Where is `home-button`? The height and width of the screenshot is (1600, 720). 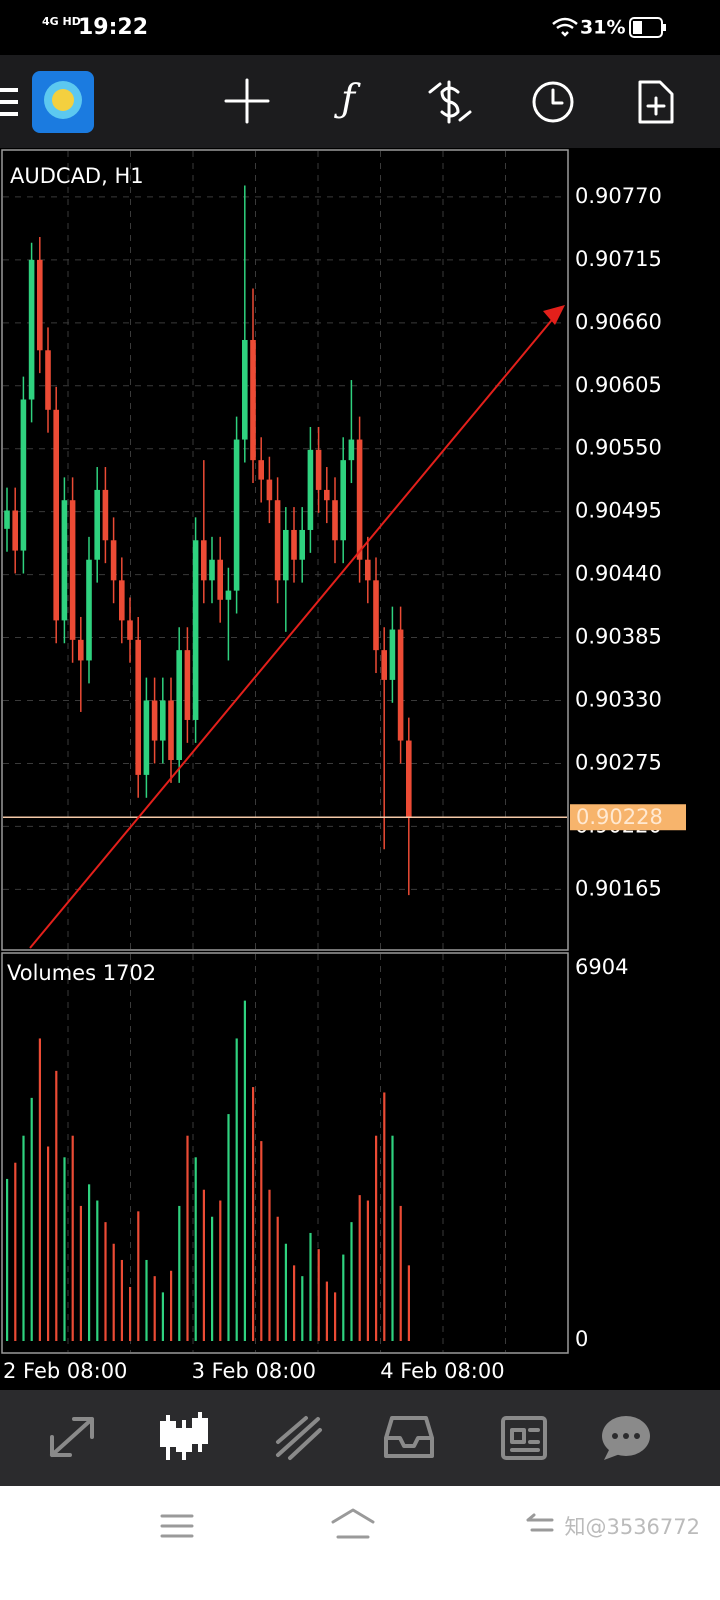 home-button is located at coordinates (353, 1523).